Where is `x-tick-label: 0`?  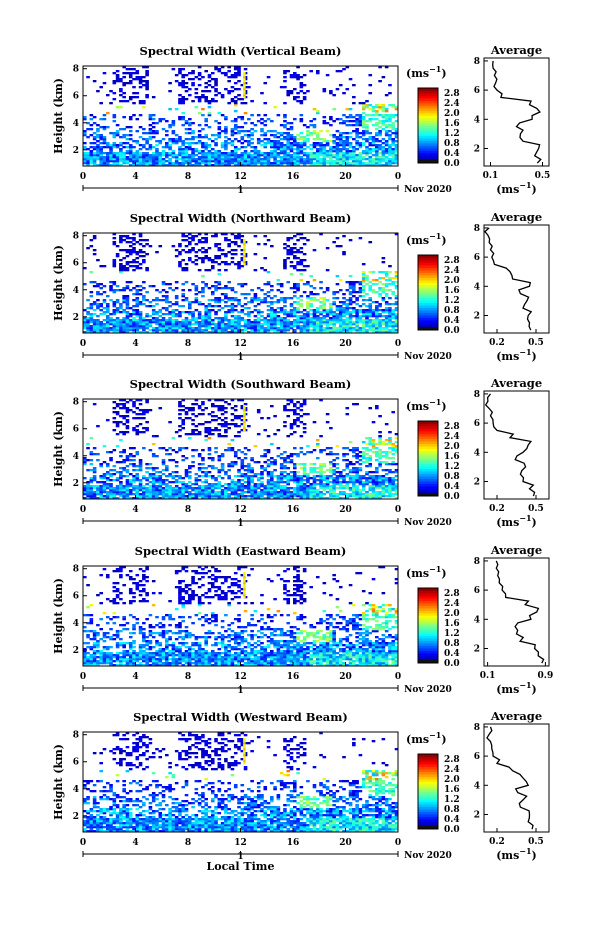 x-tick-label: 0 is located at coordinates (83, 177).